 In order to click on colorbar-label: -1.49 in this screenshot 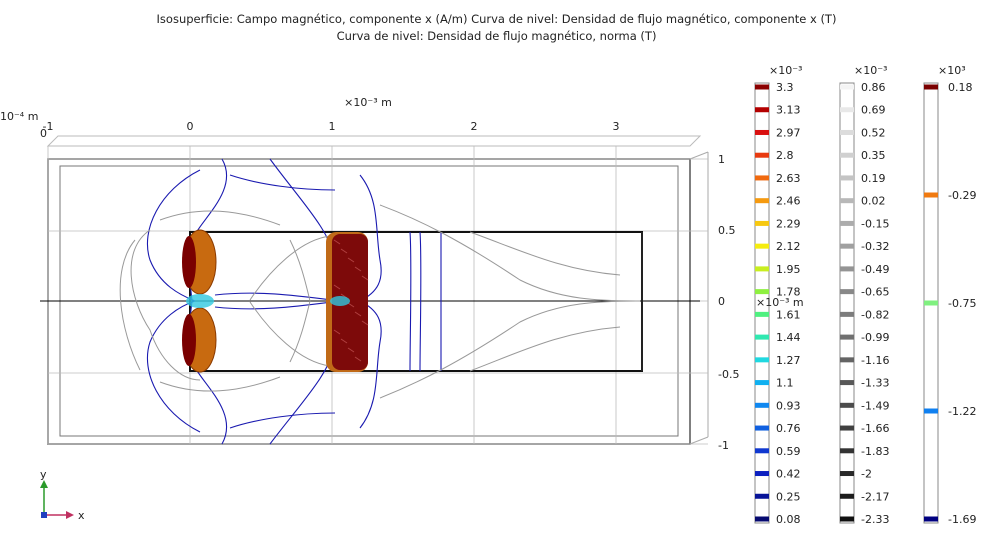, I will do `click(875, 405)`.